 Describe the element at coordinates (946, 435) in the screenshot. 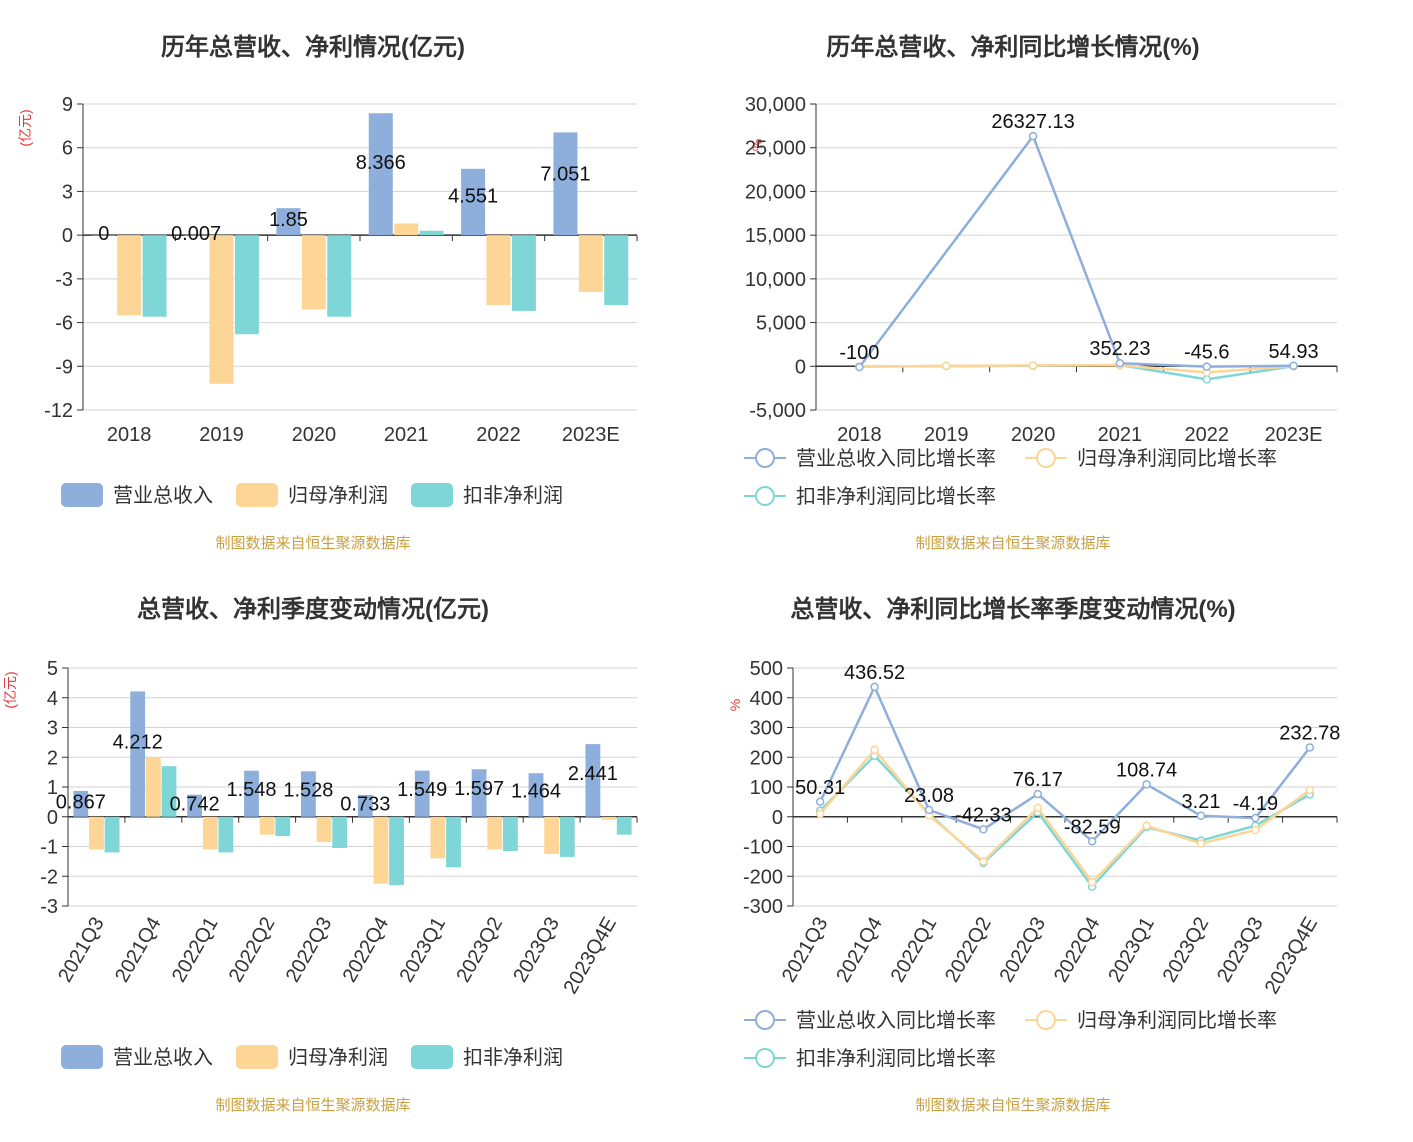

I see `x-tick-label: 2019` at that location.